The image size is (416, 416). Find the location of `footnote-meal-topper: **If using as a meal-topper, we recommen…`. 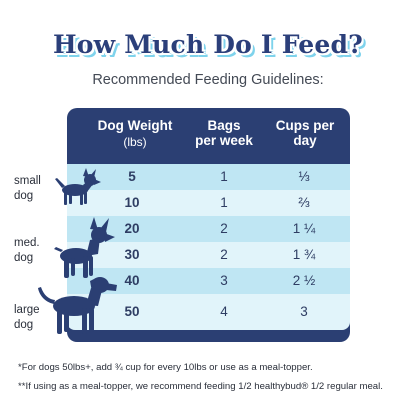

footnote-meal-topper: **If using as a meal-topper, we recommen… is located at coordinates (200, 386).